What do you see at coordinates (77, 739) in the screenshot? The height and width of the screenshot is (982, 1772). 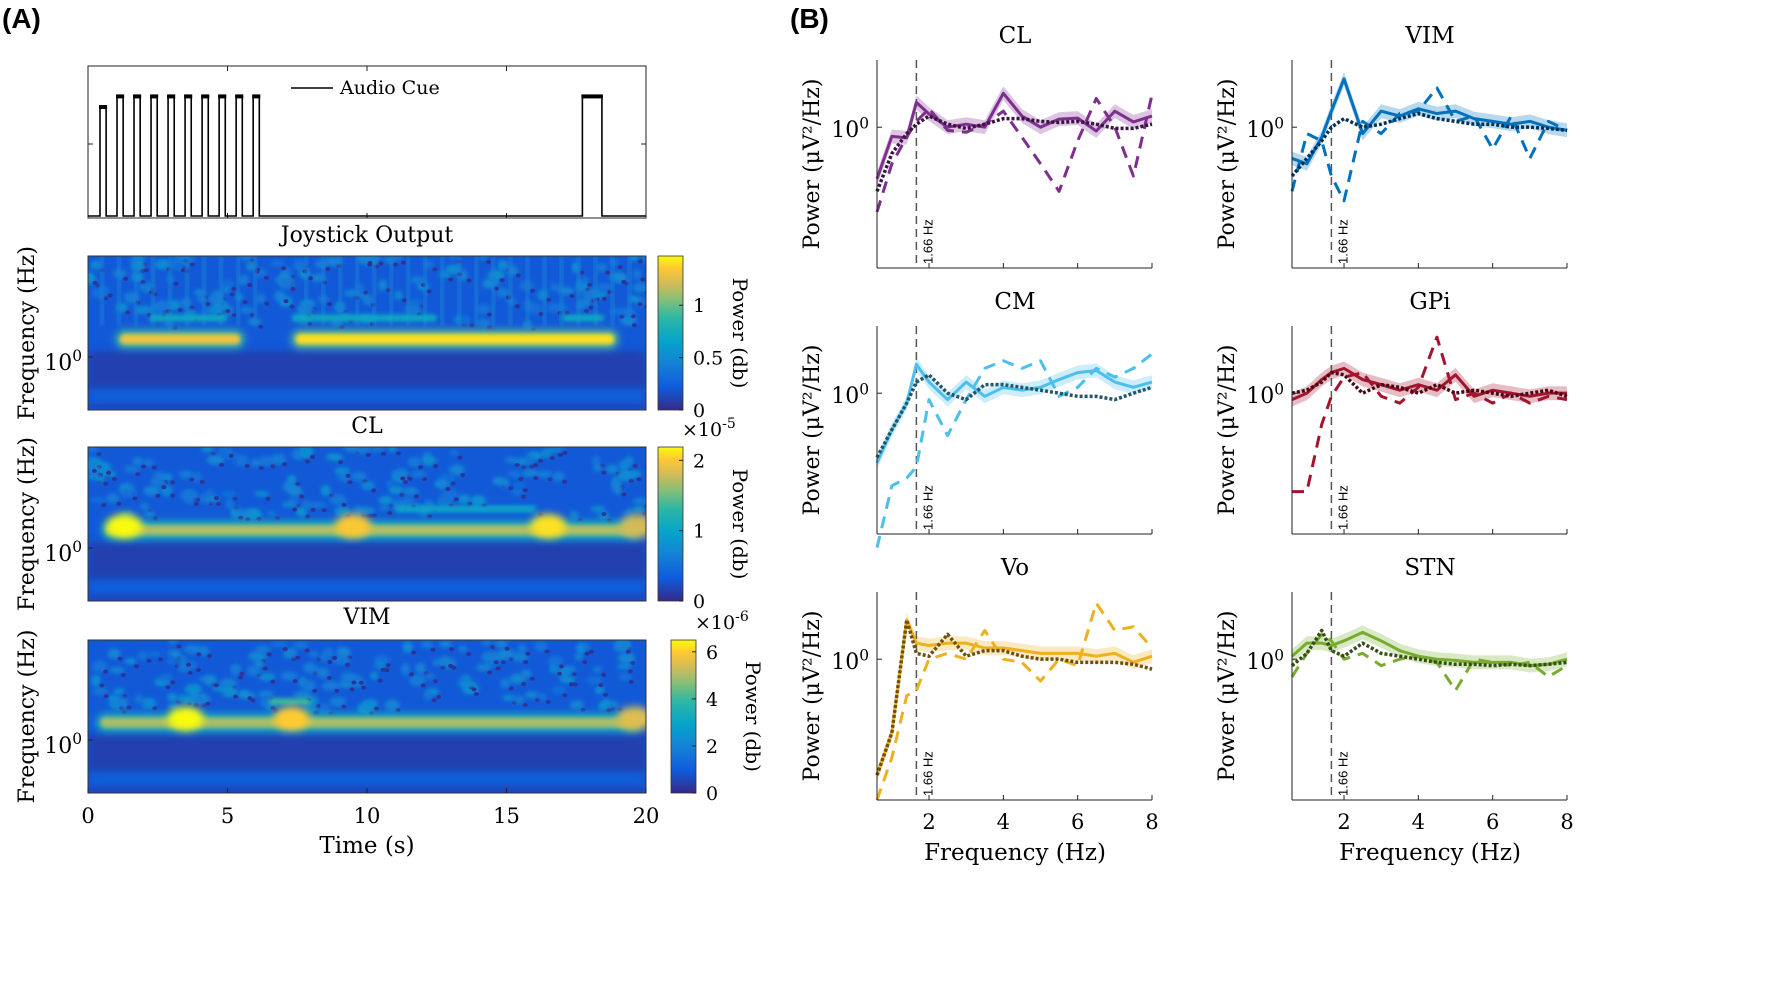 I see `tick-exponent: 0` at bounding box center [77, 739].